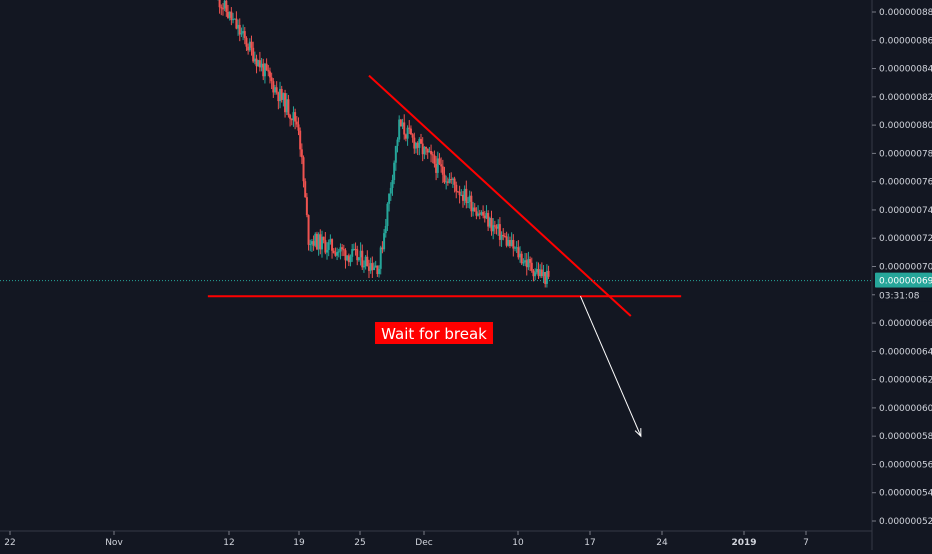  Describe the element at coordinates (610, 366) in the screenshot. I see `projection-arrow` at that location.